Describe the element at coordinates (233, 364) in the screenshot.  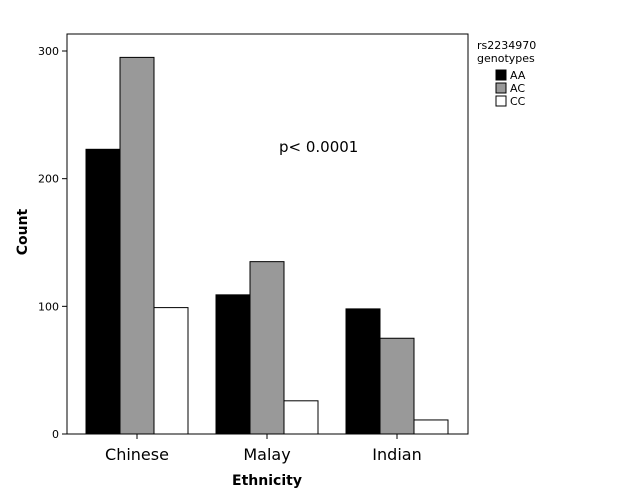
I see `bar-aa-malay` at that location.